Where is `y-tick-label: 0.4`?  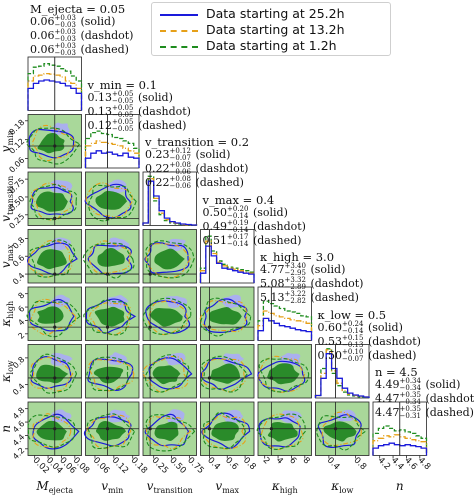 y-tick-label: 0.4 is located at coordinates (18, 389).